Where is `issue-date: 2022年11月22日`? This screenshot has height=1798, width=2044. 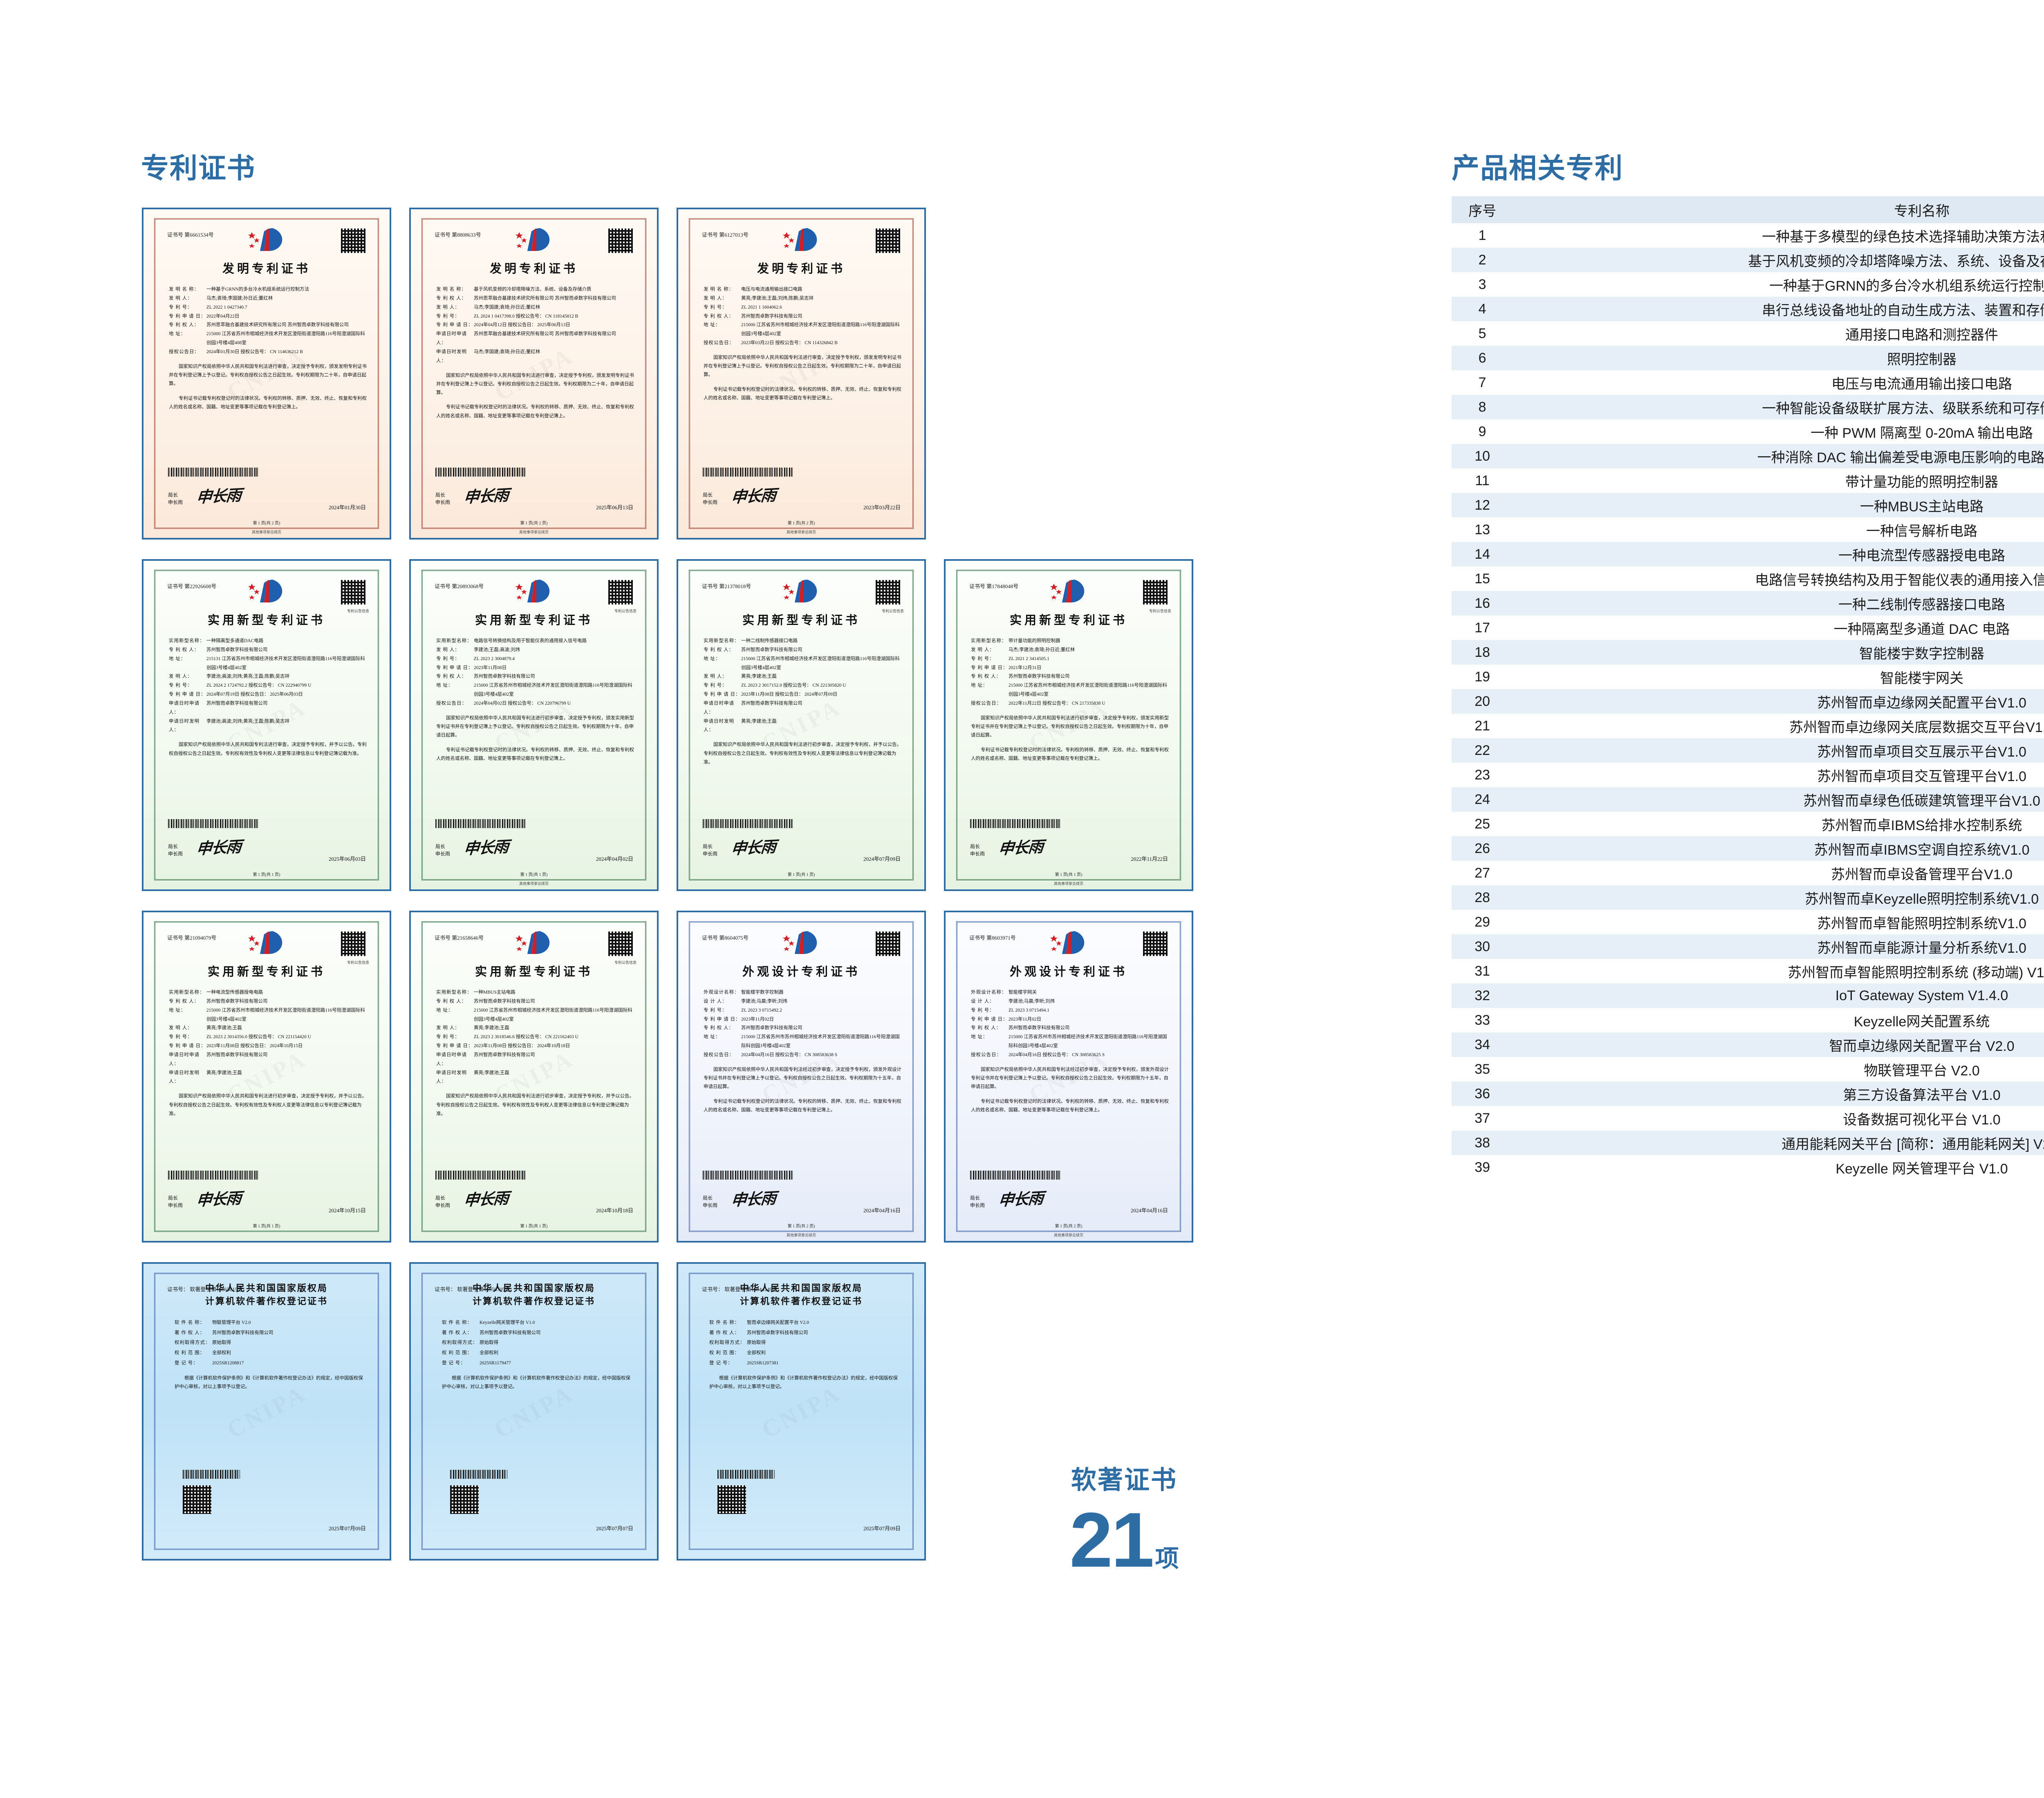 issue-date: 2022年11月22日 is located at coordinates (1149, 859).